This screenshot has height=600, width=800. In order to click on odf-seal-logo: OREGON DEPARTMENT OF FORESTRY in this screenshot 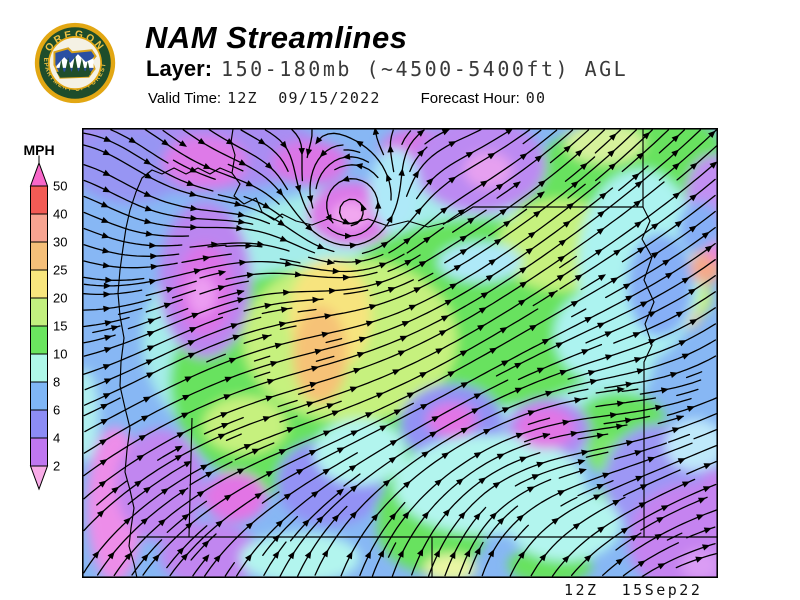, I will do `click(71, 59)`.